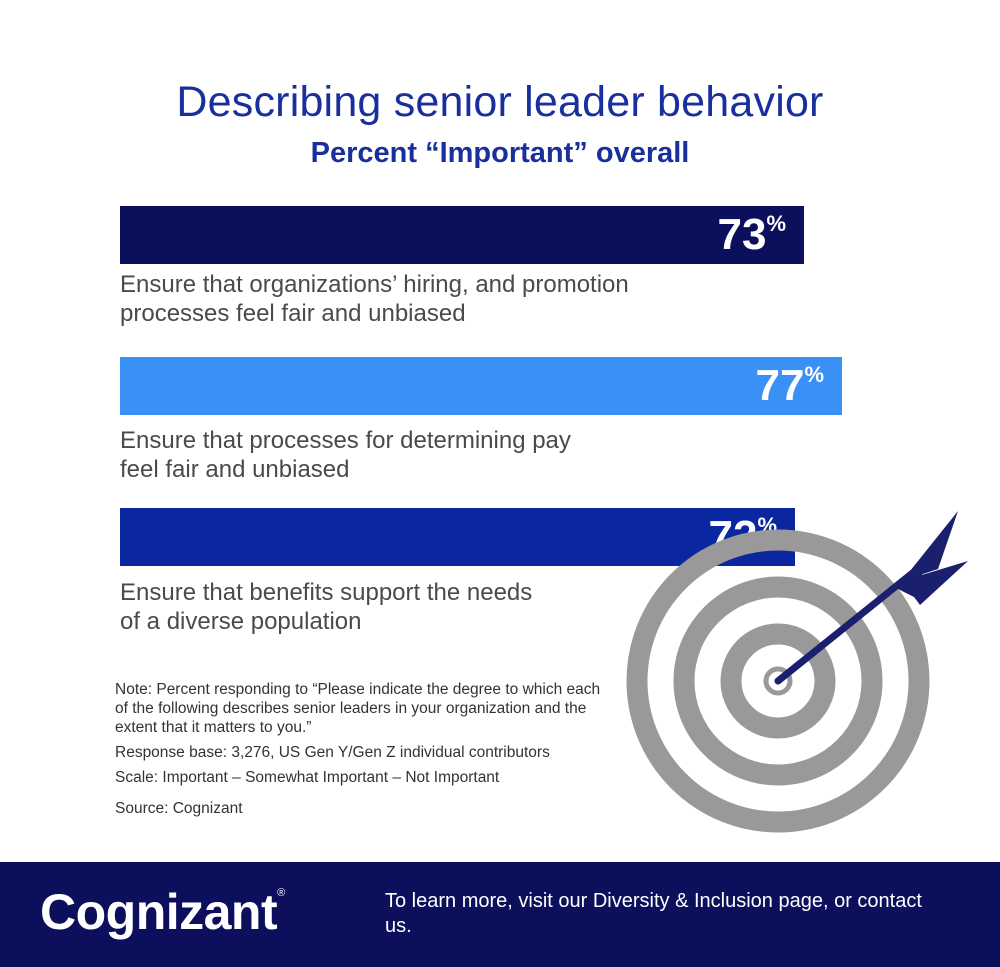  What do you see at coordinates (797, 672) in the screenshot?
I see `target-with-dart-icon` at bounding box center [797, 672].